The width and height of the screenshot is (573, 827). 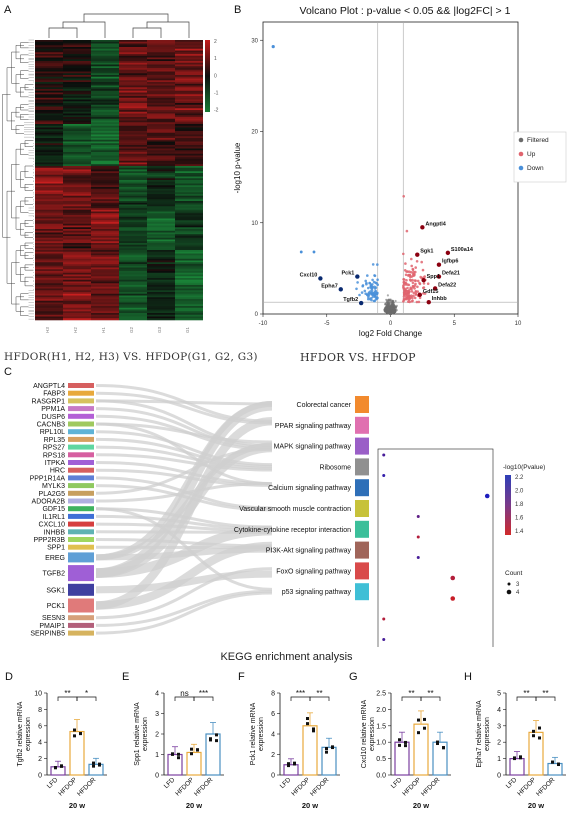 What do you see at coordinates (75, 330) in the screenshot?
I see `heatmap-column-label: H2` at bounding box center [75, 330].